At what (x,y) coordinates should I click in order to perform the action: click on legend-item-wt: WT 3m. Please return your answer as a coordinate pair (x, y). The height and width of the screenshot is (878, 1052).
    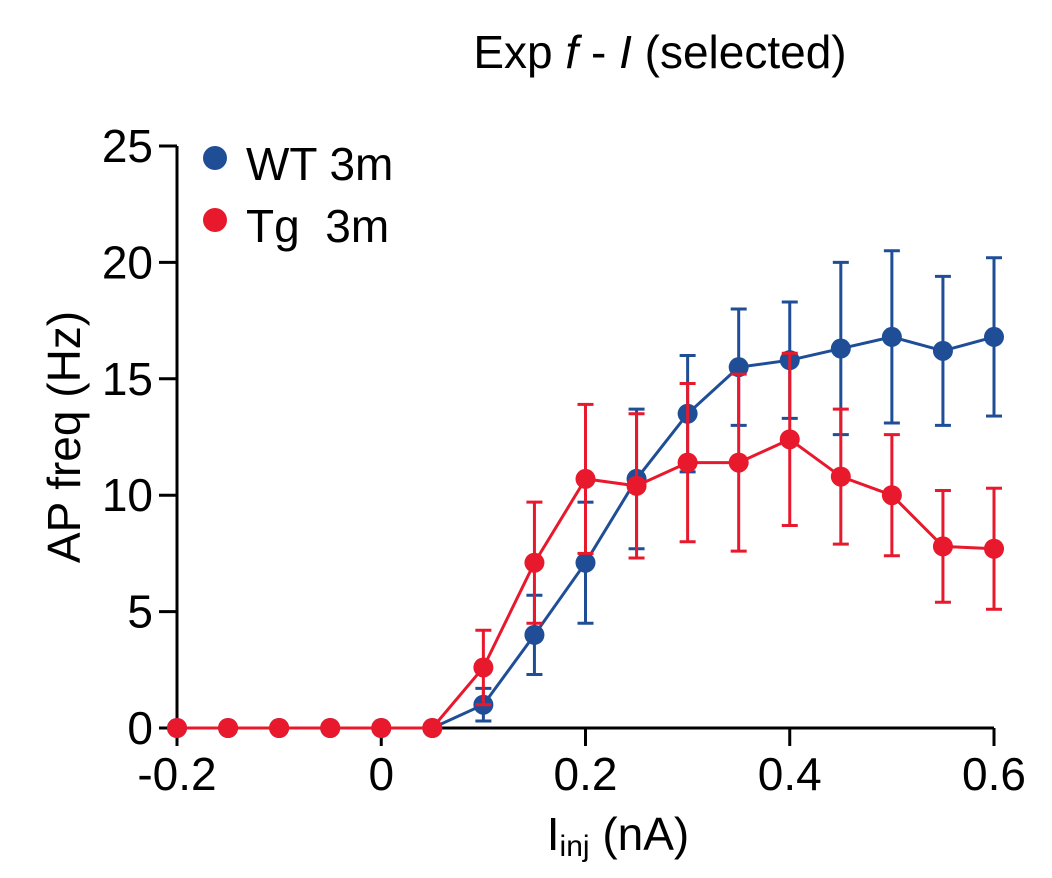
    Looking at the image, I should click on (298, 164).